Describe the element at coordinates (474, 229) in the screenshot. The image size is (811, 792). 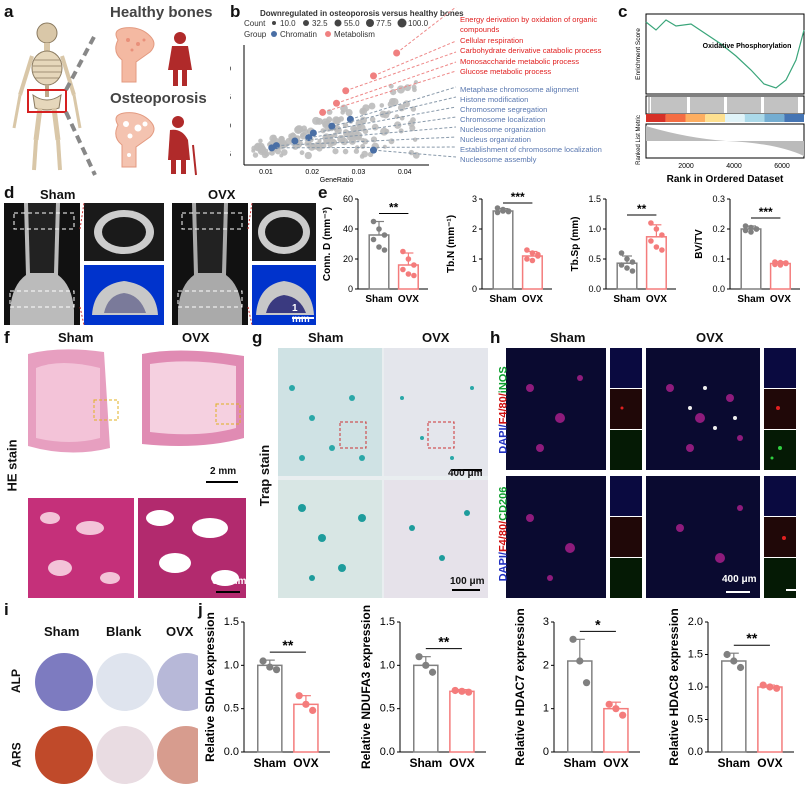
I see `bar-ytick: 2` at that location.